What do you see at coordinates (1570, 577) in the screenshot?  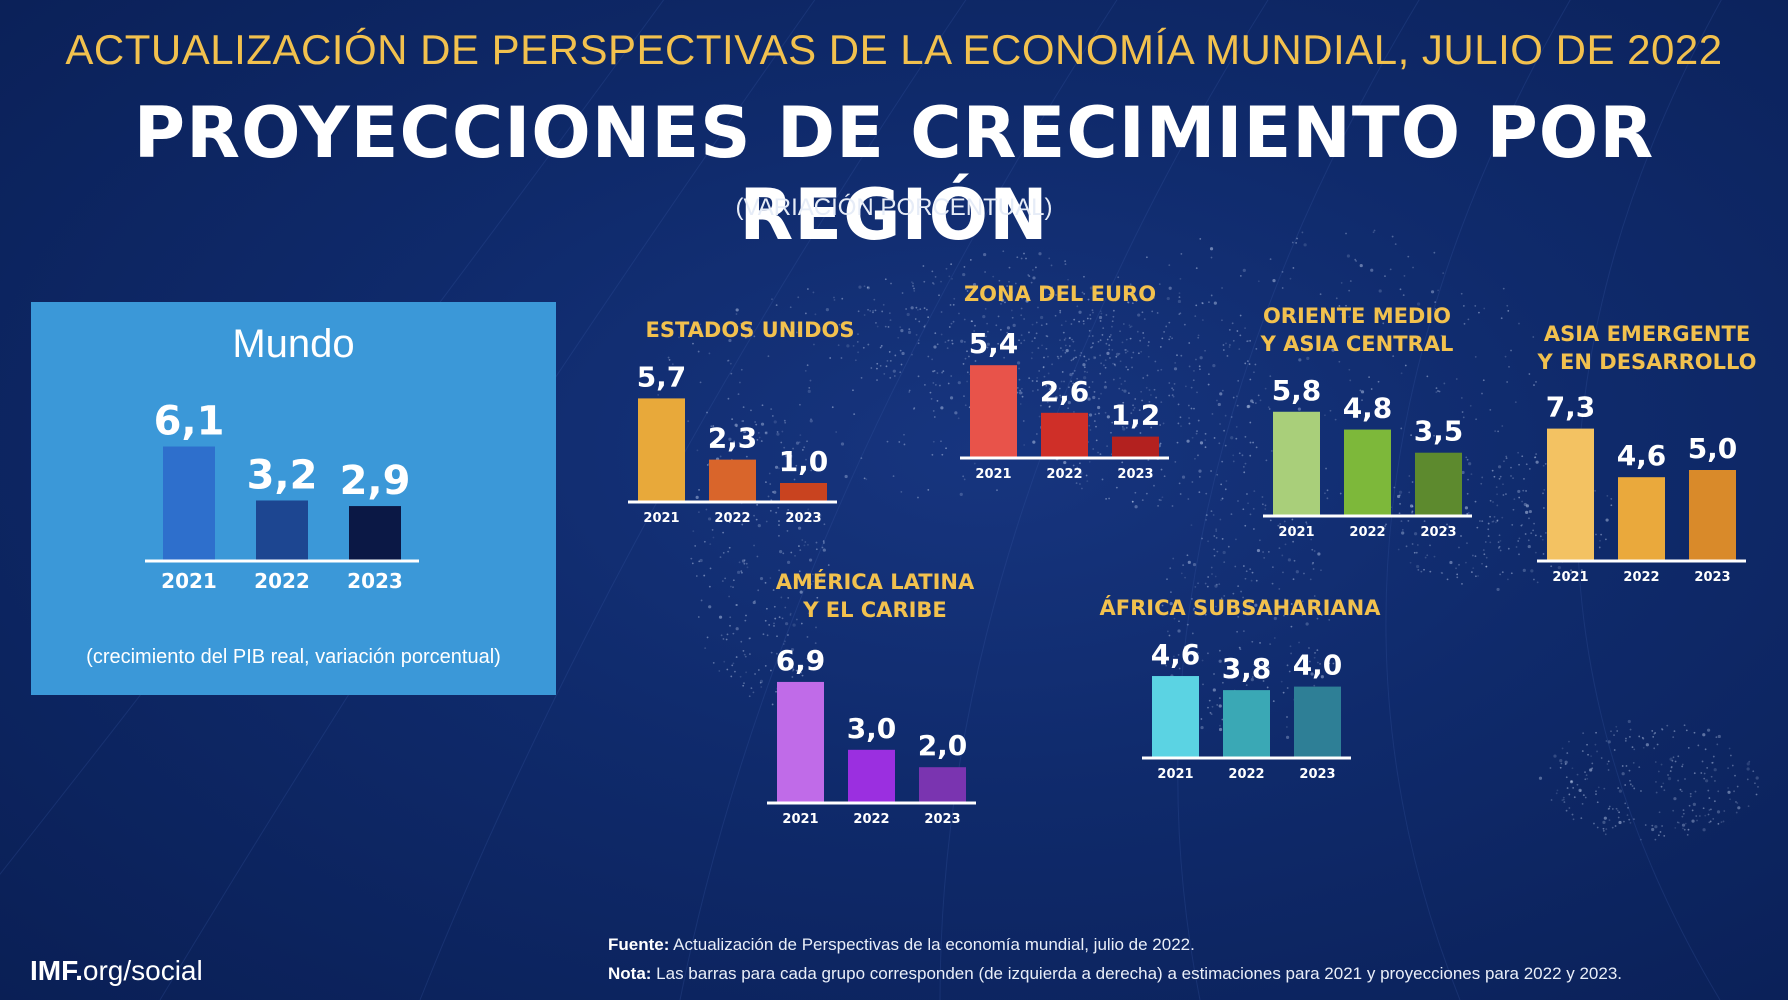 I see `year-label-asia-emergente-2021: 2021` at bounding box center [1570, 577].